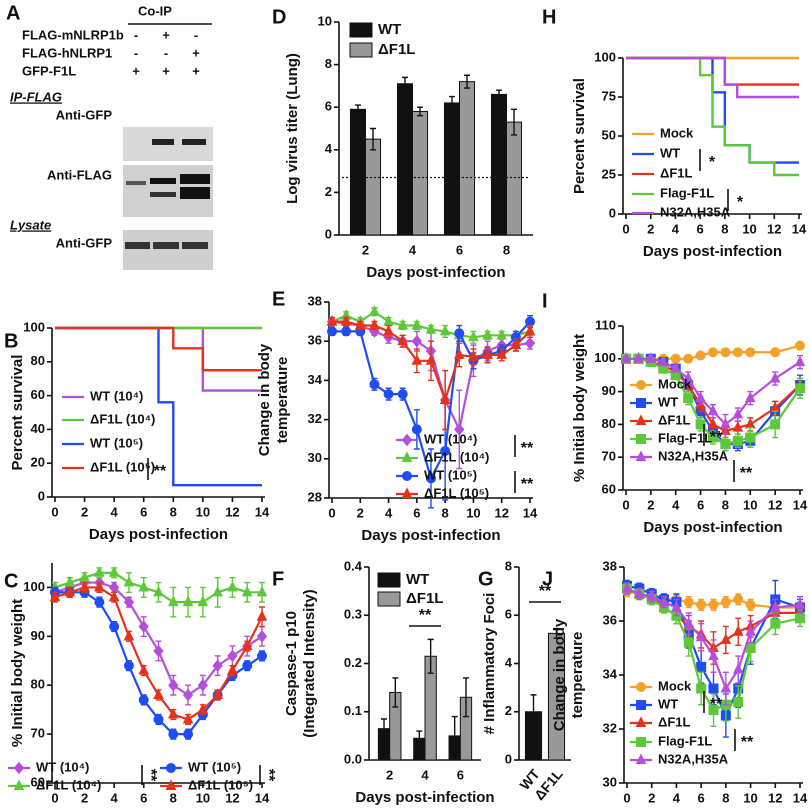 The height and width of the screenshot is (812, 810). Describe the element at coordinates (361, 30) in the screenshot. I see `legend-swatch` at that location.